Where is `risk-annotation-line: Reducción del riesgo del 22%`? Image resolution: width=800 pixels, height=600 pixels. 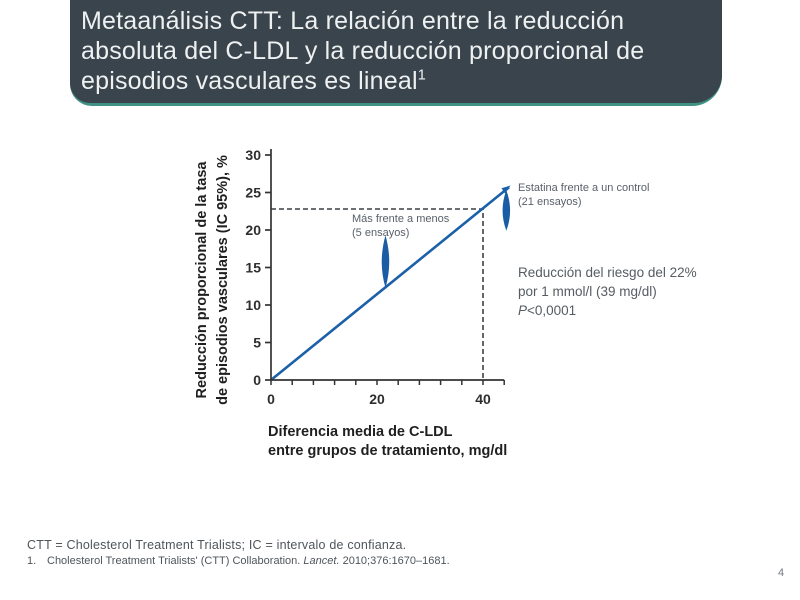
risk-annotation-line: Reducción del riesgo del 22% is located at coordinates (607, 272).